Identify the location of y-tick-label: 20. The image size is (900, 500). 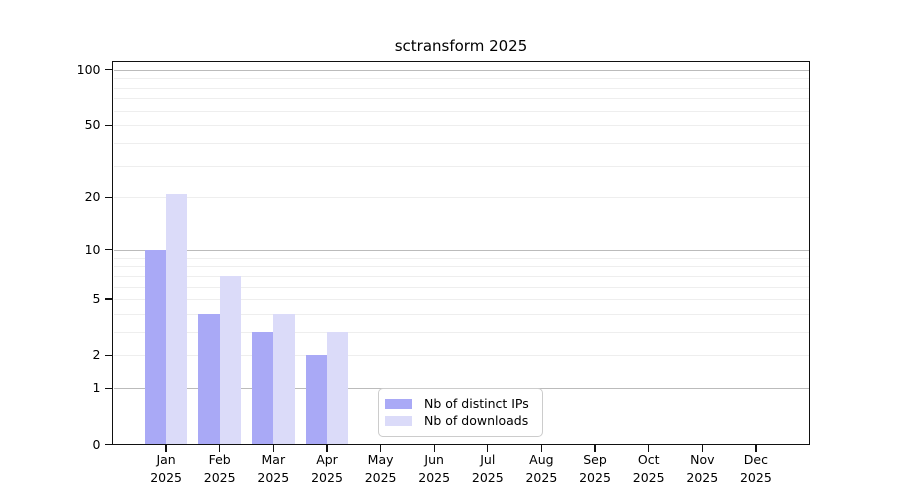
(92, 197).